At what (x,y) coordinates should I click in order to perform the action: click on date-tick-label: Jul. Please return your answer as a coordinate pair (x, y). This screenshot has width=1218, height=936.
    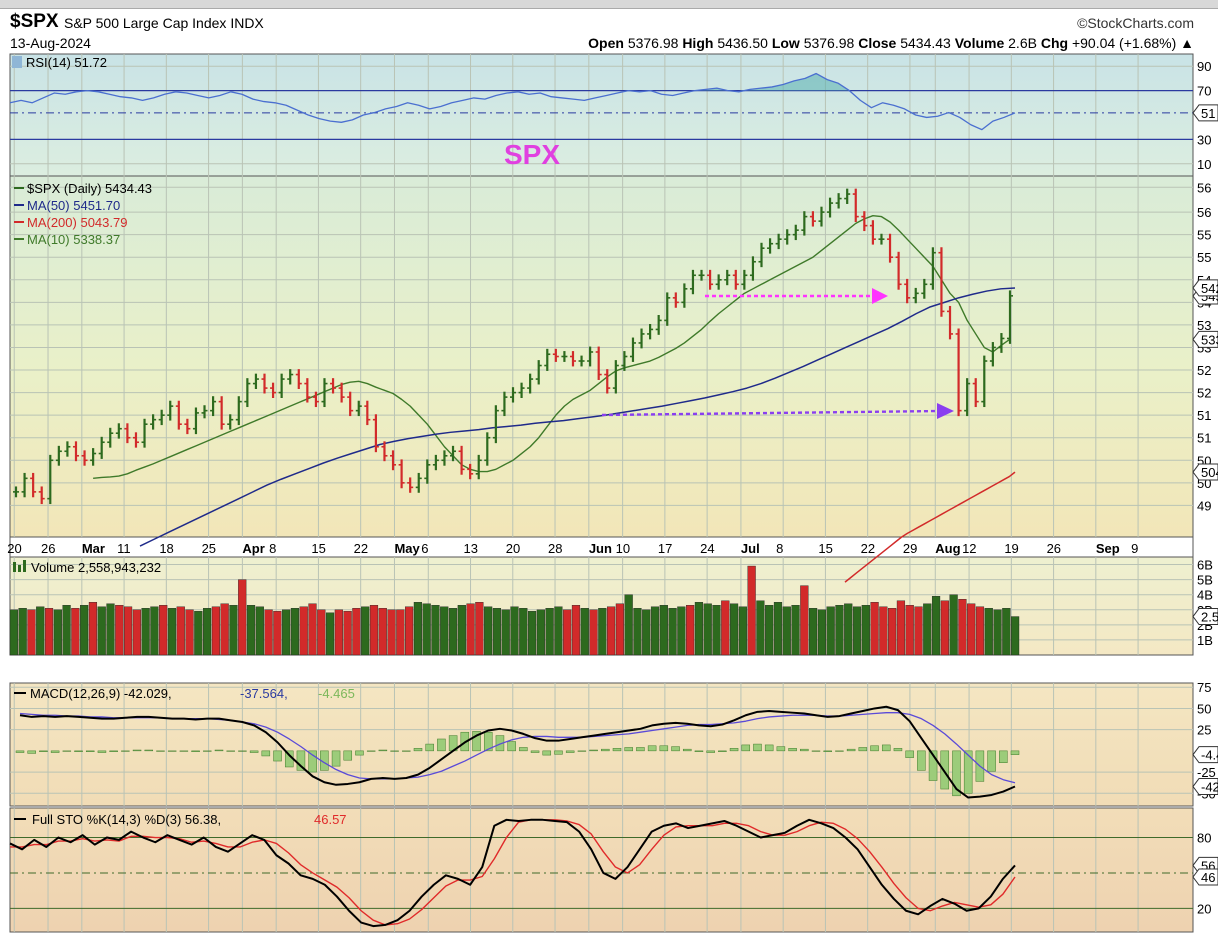
    Looking at the image, I should click on (750, 548).